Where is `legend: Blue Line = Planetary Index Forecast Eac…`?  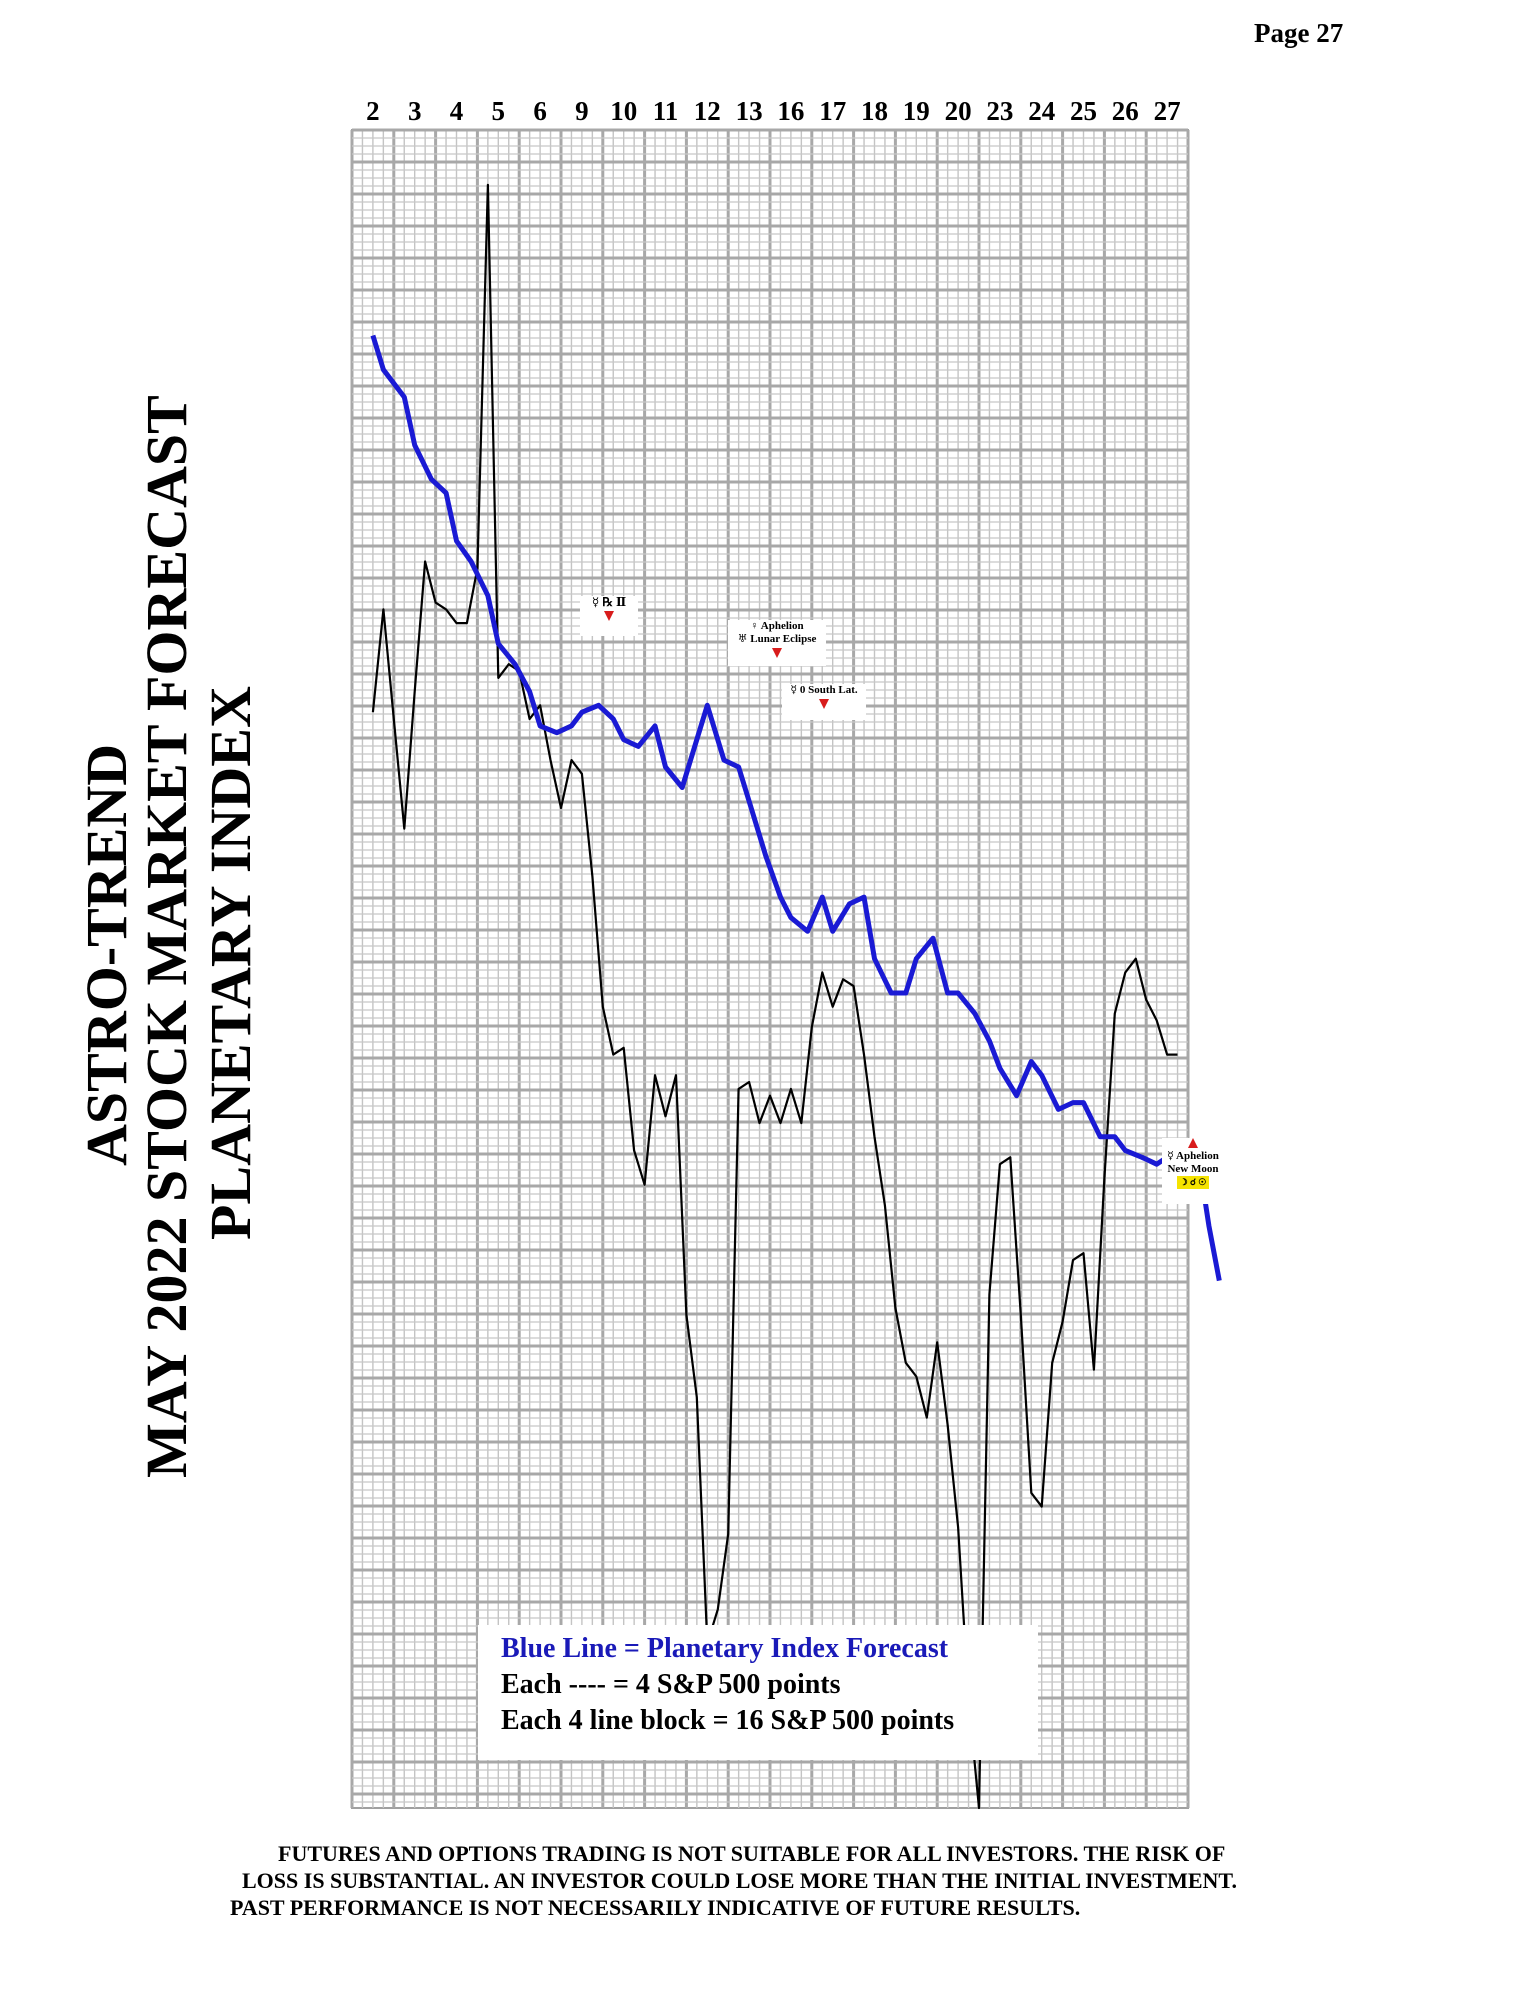 legend: Blue Line = Planetary Index Forecast Eac… is located at coordinates (758, 1692).